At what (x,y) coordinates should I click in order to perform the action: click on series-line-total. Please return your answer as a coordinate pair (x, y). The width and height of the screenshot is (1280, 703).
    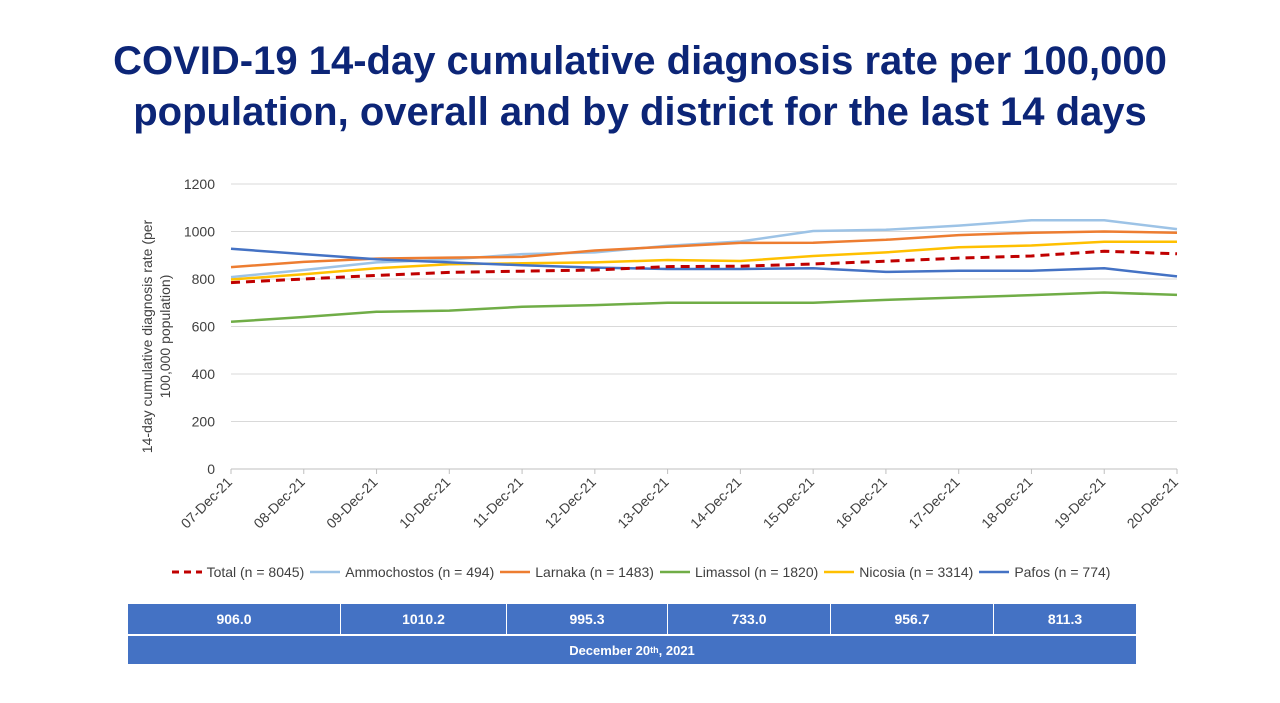
    Looking at the image, I should click on (704, 267).